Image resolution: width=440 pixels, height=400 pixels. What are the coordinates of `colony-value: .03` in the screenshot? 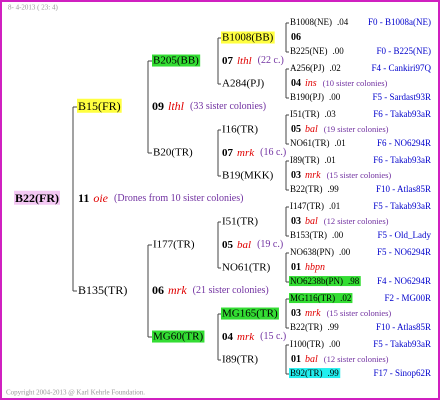 It's located at (331, 114).